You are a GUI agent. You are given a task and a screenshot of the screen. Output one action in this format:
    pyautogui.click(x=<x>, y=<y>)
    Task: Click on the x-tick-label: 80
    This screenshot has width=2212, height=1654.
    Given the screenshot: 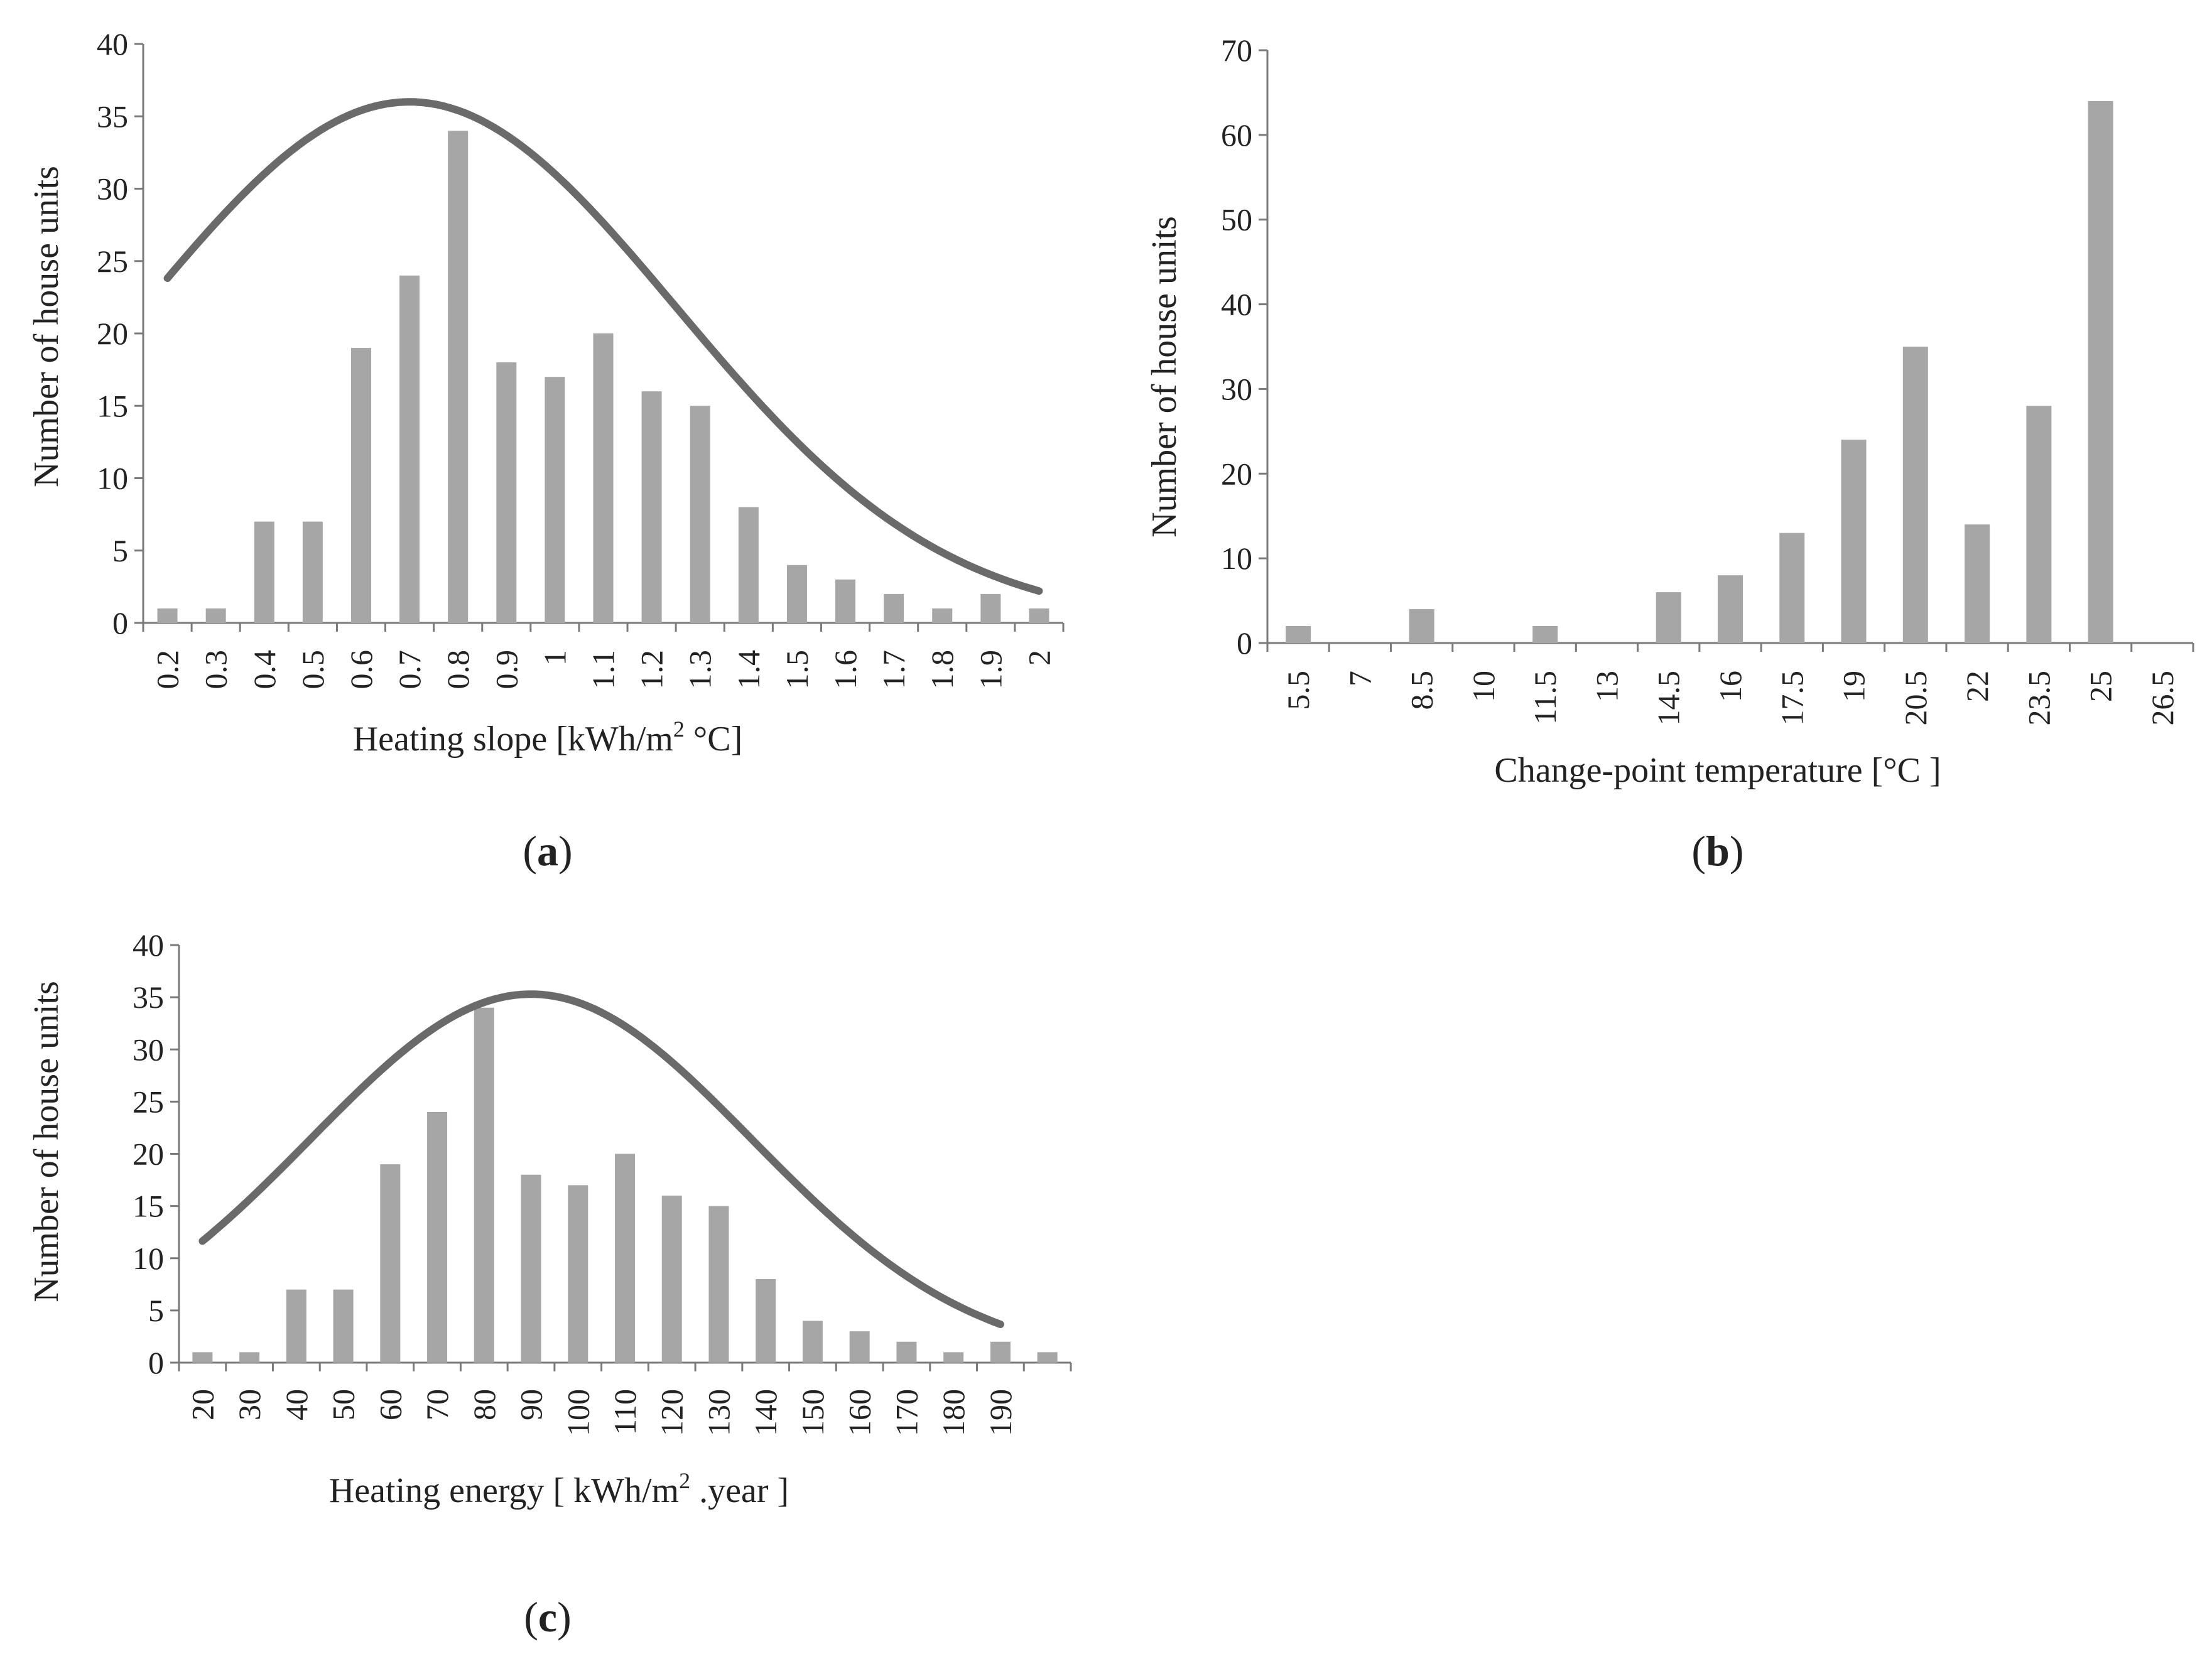 What is the action you would take?
    pyautogui.click(x=485, y=1405)
    